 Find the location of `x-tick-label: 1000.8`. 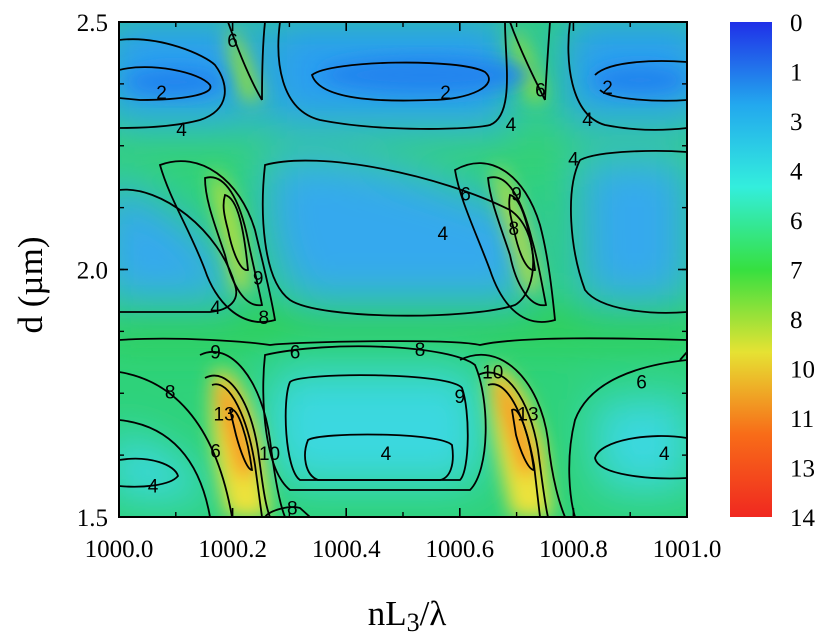

x-tick-label: 1000.8 is located at coordinates (573, 549).